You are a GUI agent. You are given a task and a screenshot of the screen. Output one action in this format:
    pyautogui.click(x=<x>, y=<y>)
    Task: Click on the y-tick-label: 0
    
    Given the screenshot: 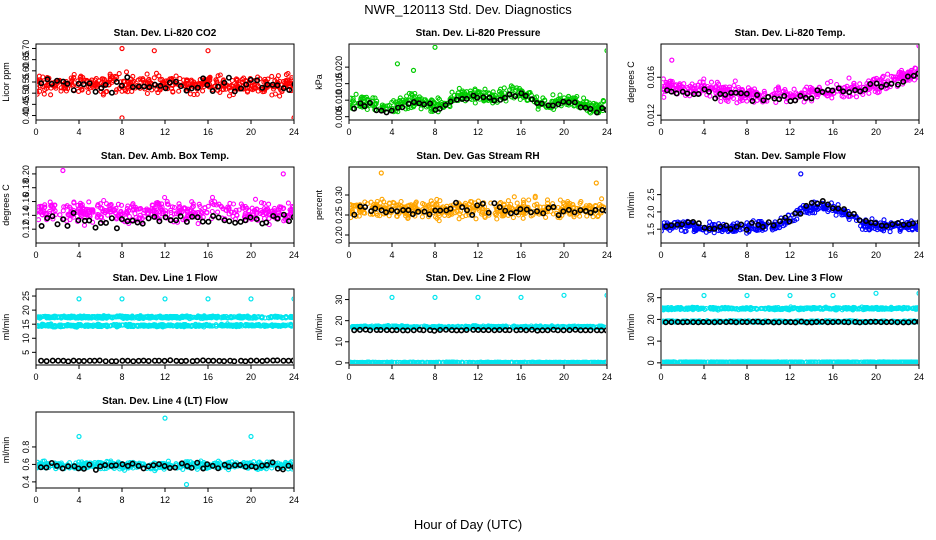 What is the action you would take?
    pyautogui.click(x=651, y=362)
    